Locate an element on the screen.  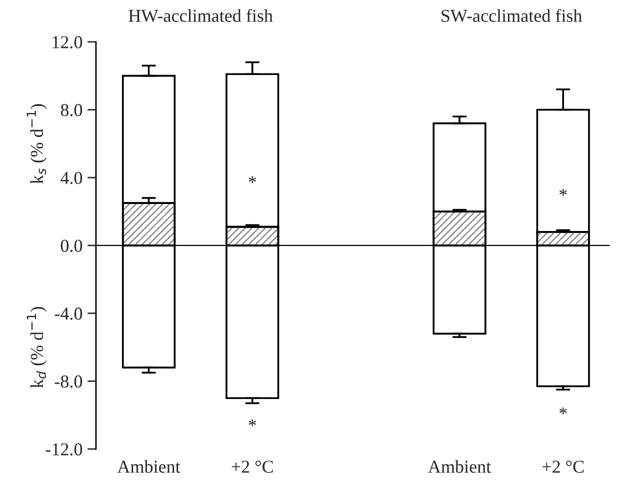
y-tick-label: 4.0 is located at coordinates (71, 178).